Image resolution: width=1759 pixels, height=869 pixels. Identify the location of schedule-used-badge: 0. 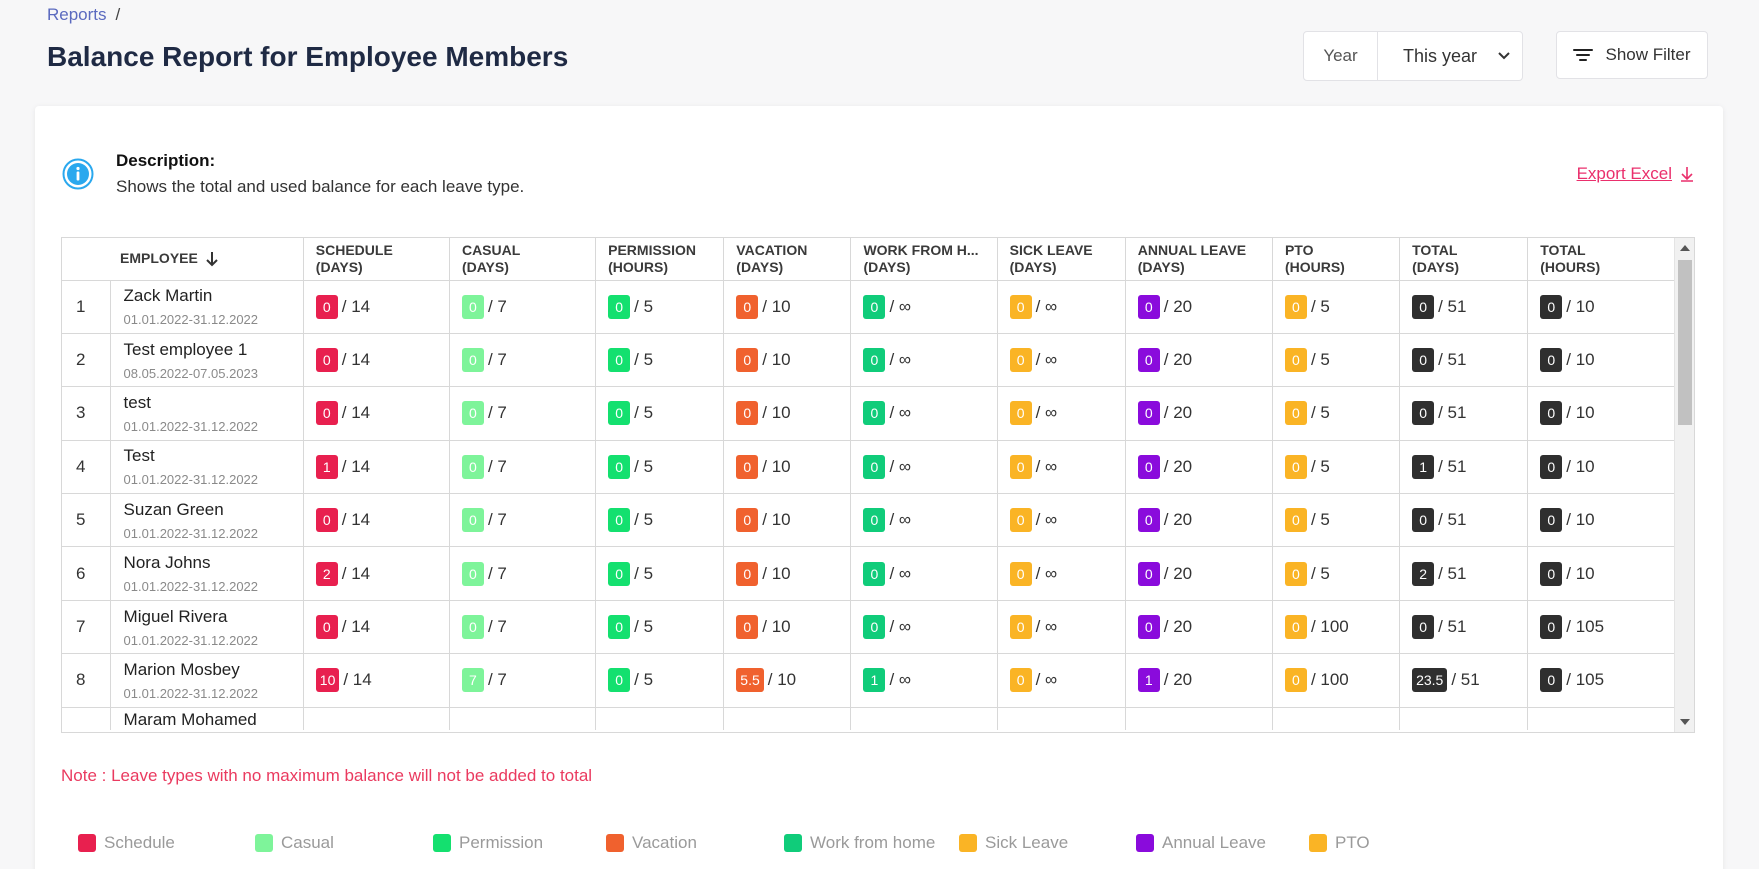
(326, 360).